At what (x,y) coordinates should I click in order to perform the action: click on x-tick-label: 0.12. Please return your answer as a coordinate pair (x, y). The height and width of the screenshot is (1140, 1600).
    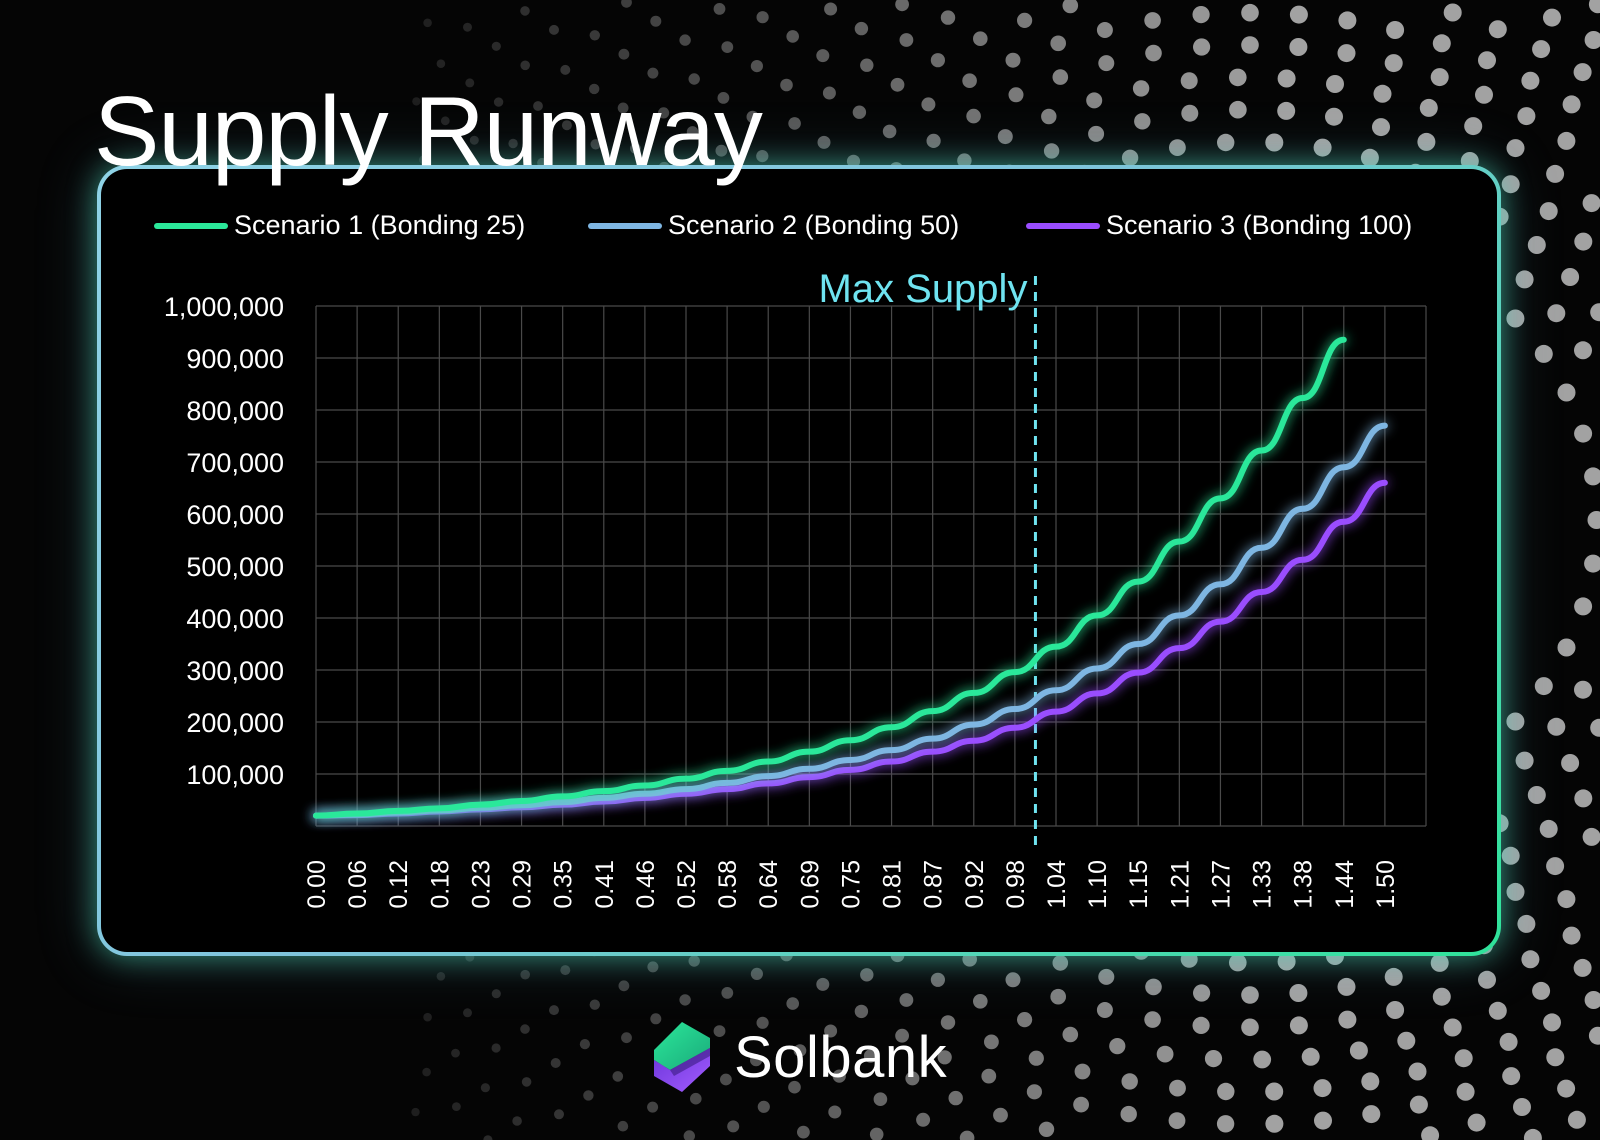
    Looking at the image, I should click on (399, 884).